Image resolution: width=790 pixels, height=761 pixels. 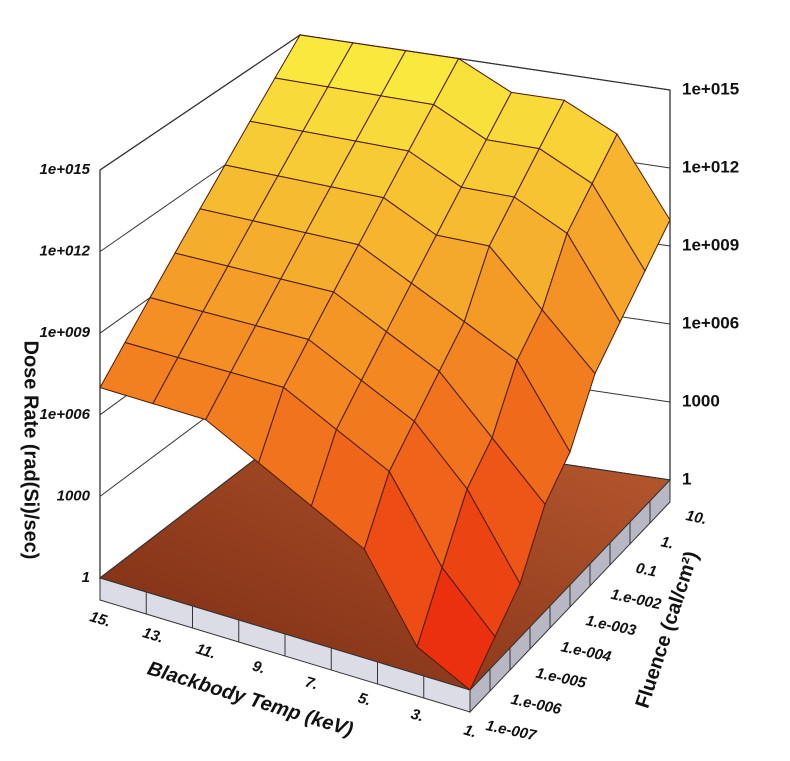 I want to click on z-tick-label-right: 1000, so click(x=701, y=400).